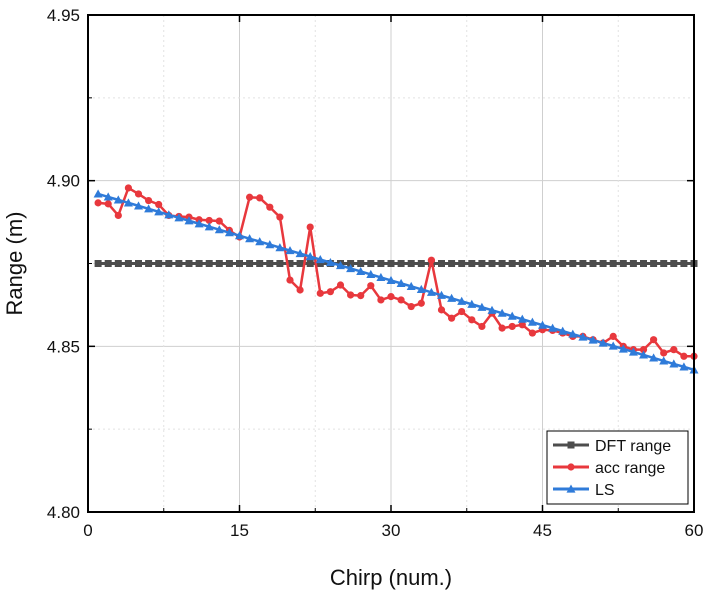 This screenshot has width=710, height=595. I want to click on legend-label-ls: LS, so click(605, 490).